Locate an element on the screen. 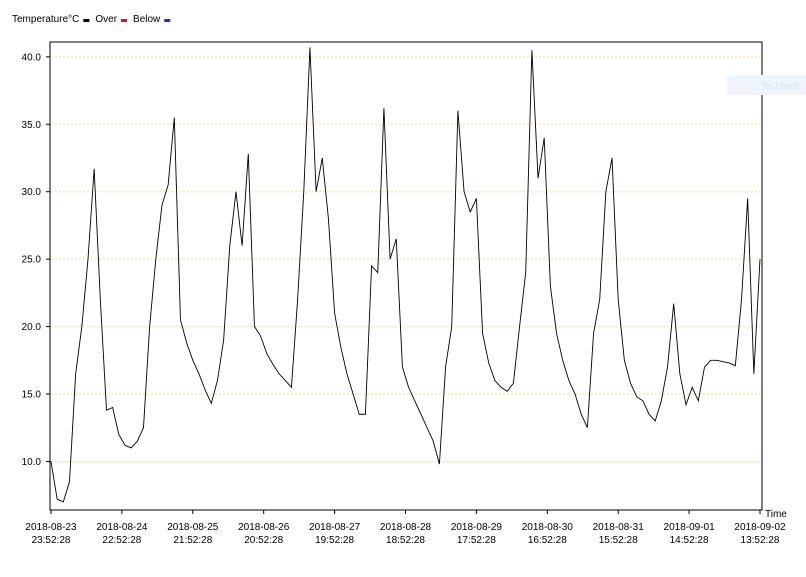  x-tick-label: 2018-08-29 17:52:28 is located at coordinates (477, 534).